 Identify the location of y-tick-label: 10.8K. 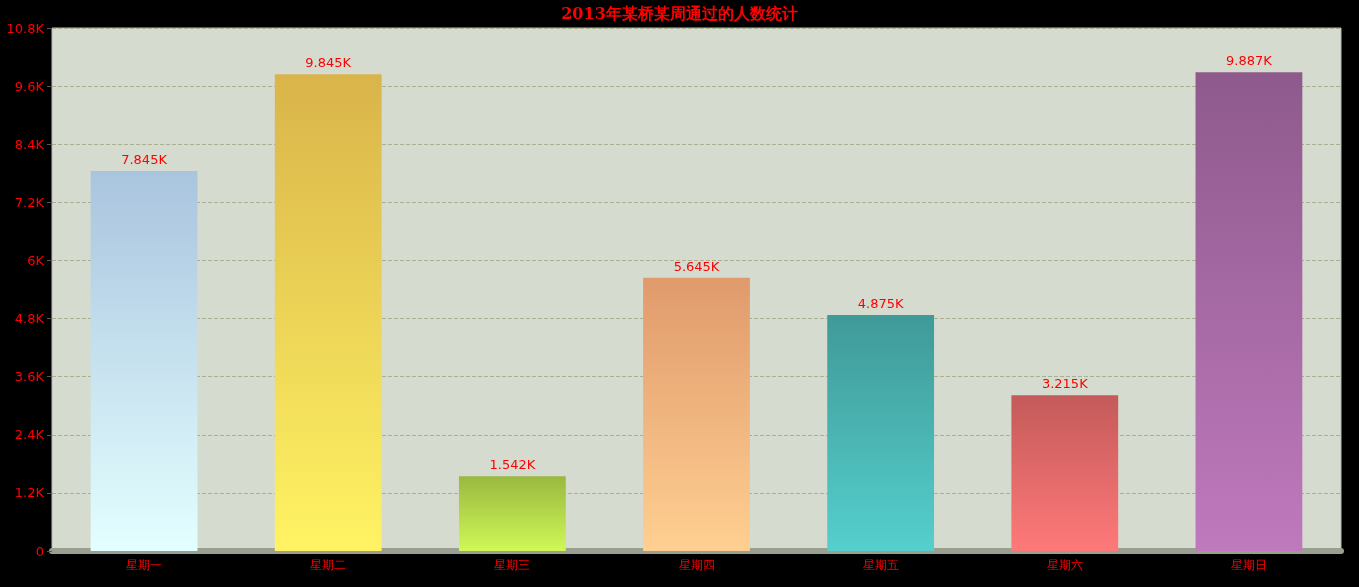
(25, 28).